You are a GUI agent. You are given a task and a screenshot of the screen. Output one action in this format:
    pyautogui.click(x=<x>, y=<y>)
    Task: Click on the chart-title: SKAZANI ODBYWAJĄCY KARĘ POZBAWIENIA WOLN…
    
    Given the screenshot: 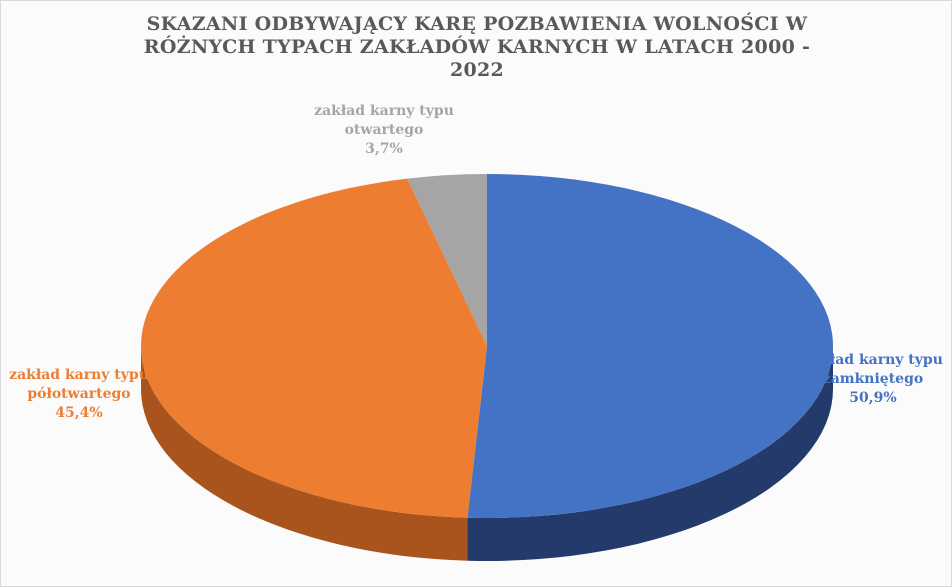 What is the action you would take?
    pyautogui.click(x=476, y=47)
    